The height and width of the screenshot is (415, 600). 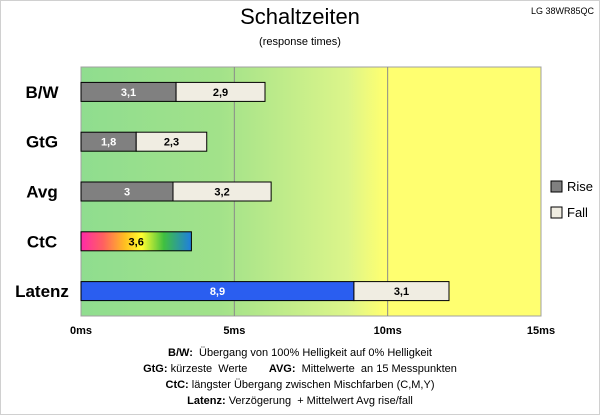 I want to click on bar-rise-label: 3,6, so click(x=136, y=242).